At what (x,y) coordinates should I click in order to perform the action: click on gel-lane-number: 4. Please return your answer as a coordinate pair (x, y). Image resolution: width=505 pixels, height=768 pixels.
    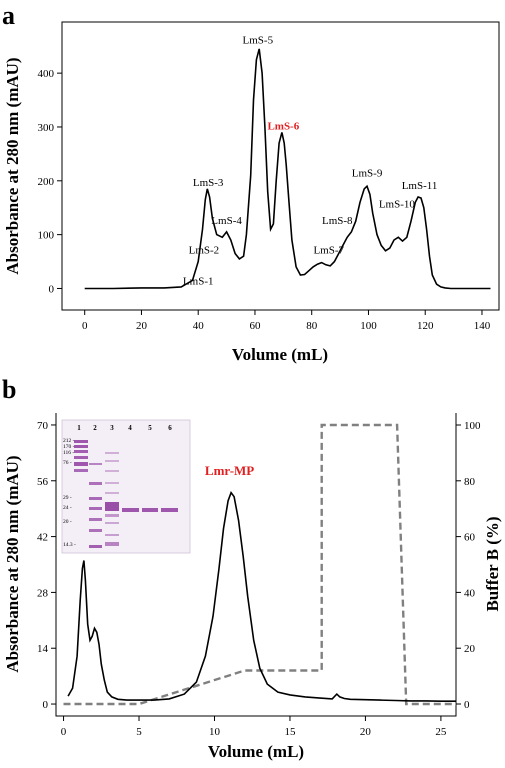
    Looking at the image, I should click on (130, 428).